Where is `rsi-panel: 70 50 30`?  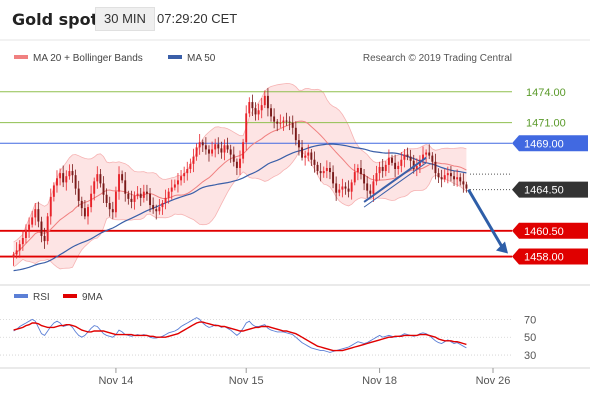 rsi-panel: 70 50 30 is located at coordinates (268, 338).